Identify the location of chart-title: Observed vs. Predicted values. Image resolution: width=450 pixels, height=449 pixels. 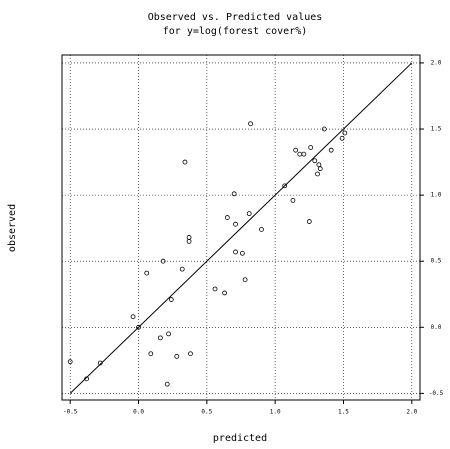
(235, 17).